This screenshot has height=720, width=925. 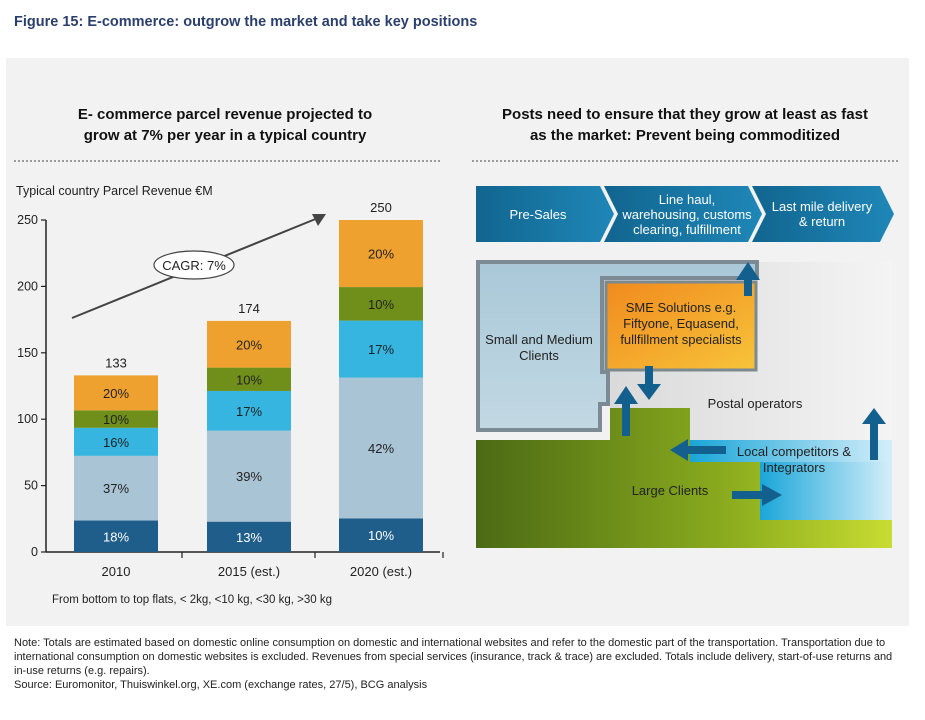 I want to click on chain-step-presales, so click(x=545, y=214).